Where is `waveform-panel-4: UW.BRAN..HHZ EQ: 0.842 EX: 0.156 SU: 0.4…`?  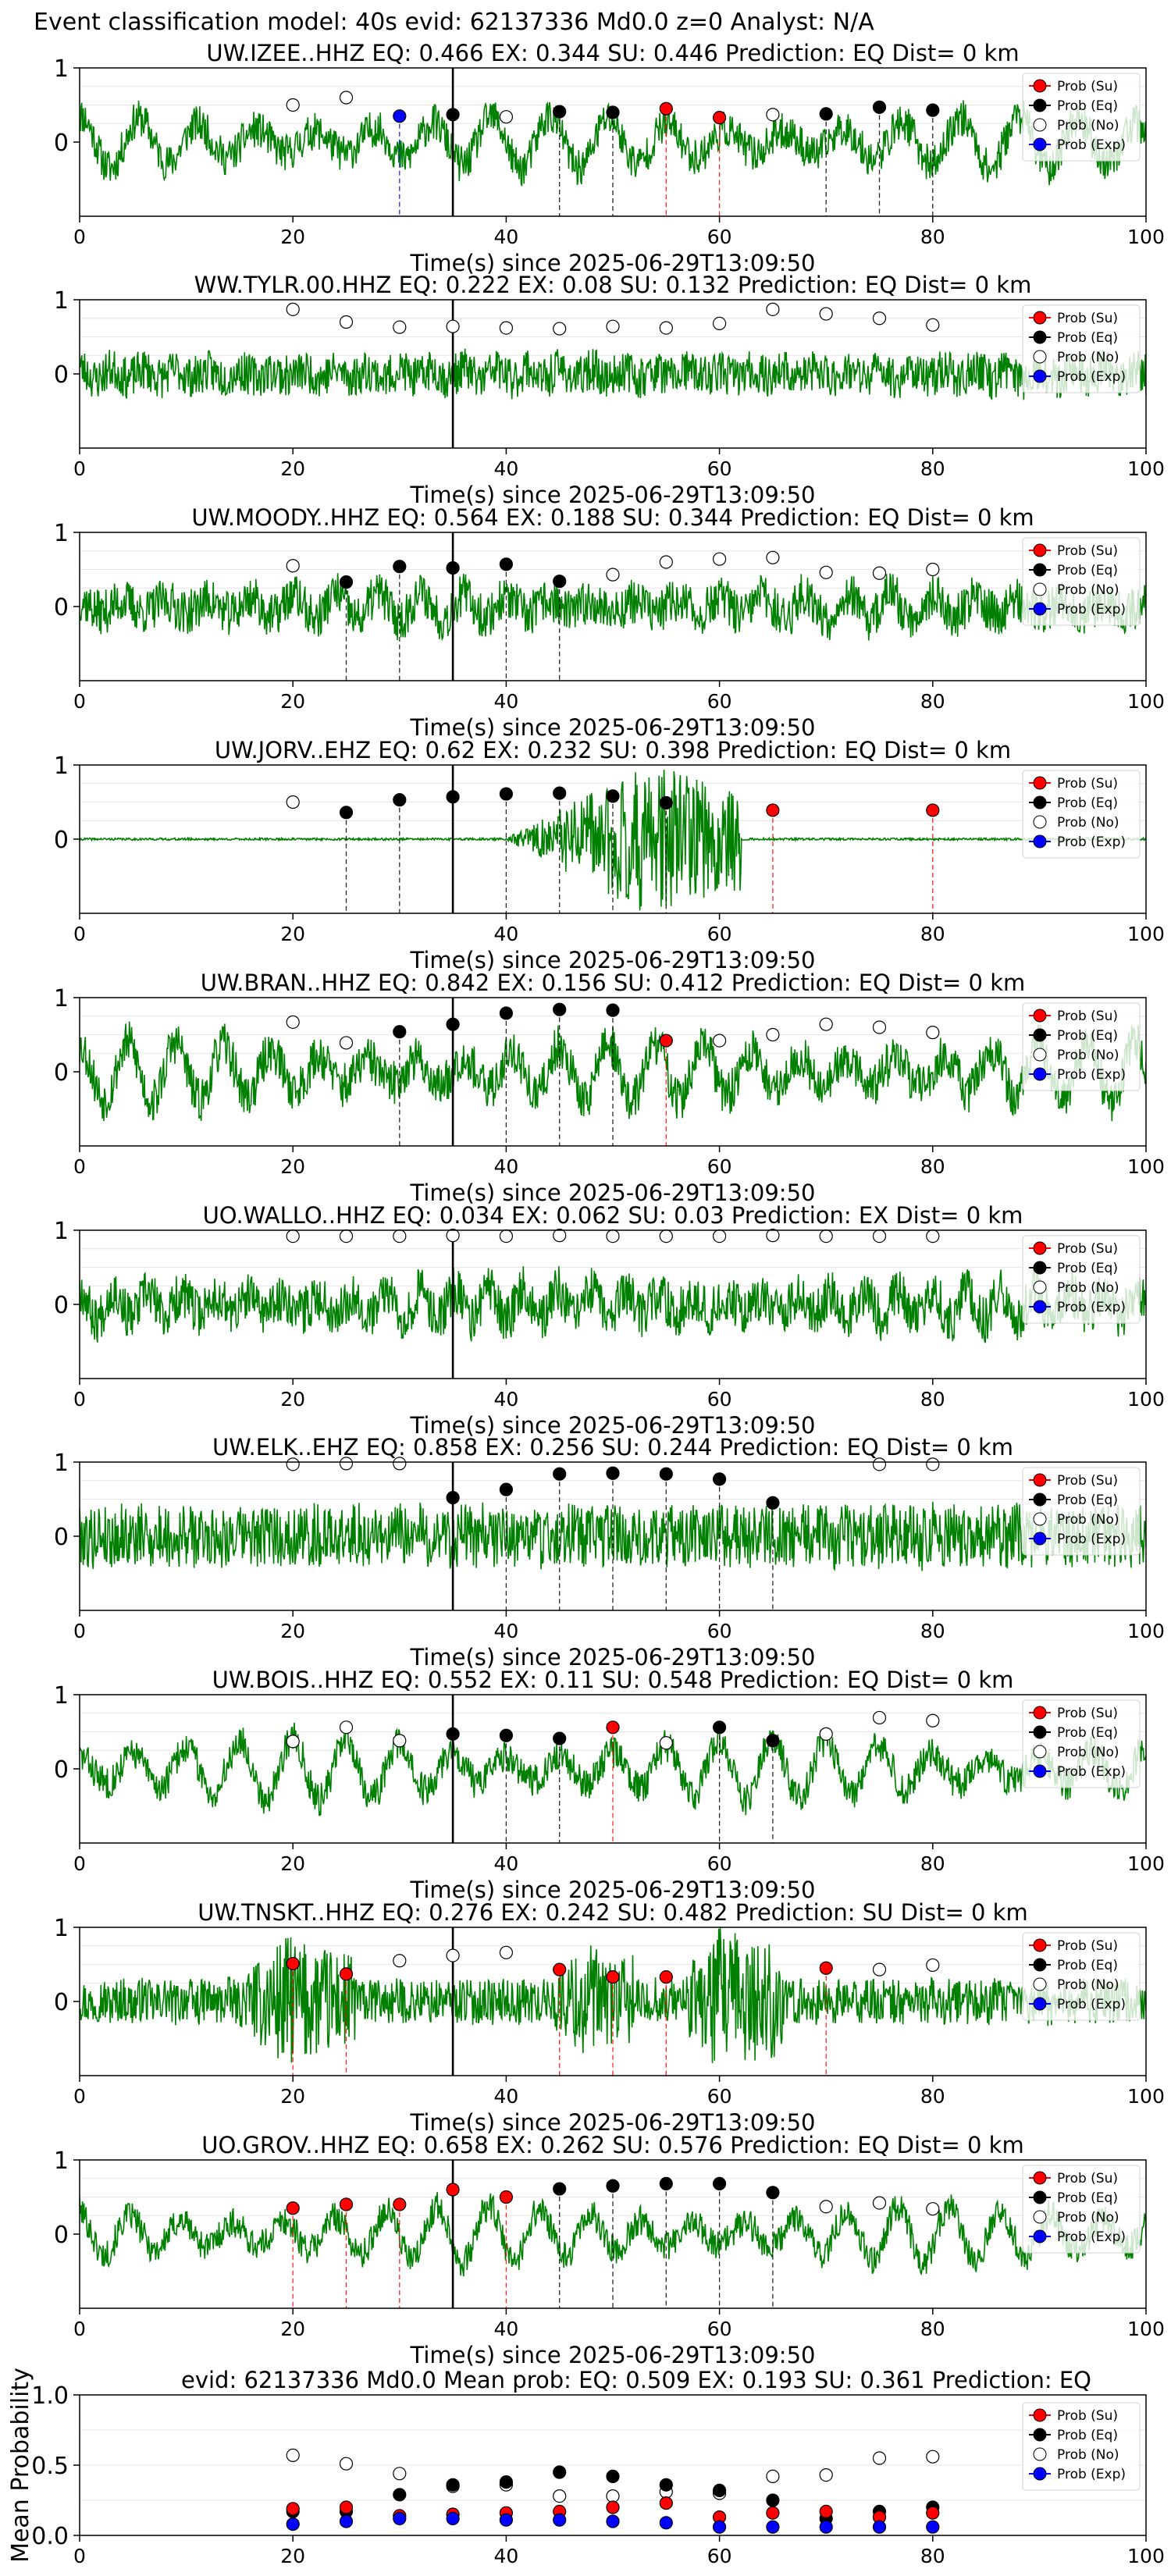 waveform-panel-4: UW.BRAN..HHZ EQ: 0.842 EX: 0.156 SU: 0.4… is located at coordinates (609, 1088).